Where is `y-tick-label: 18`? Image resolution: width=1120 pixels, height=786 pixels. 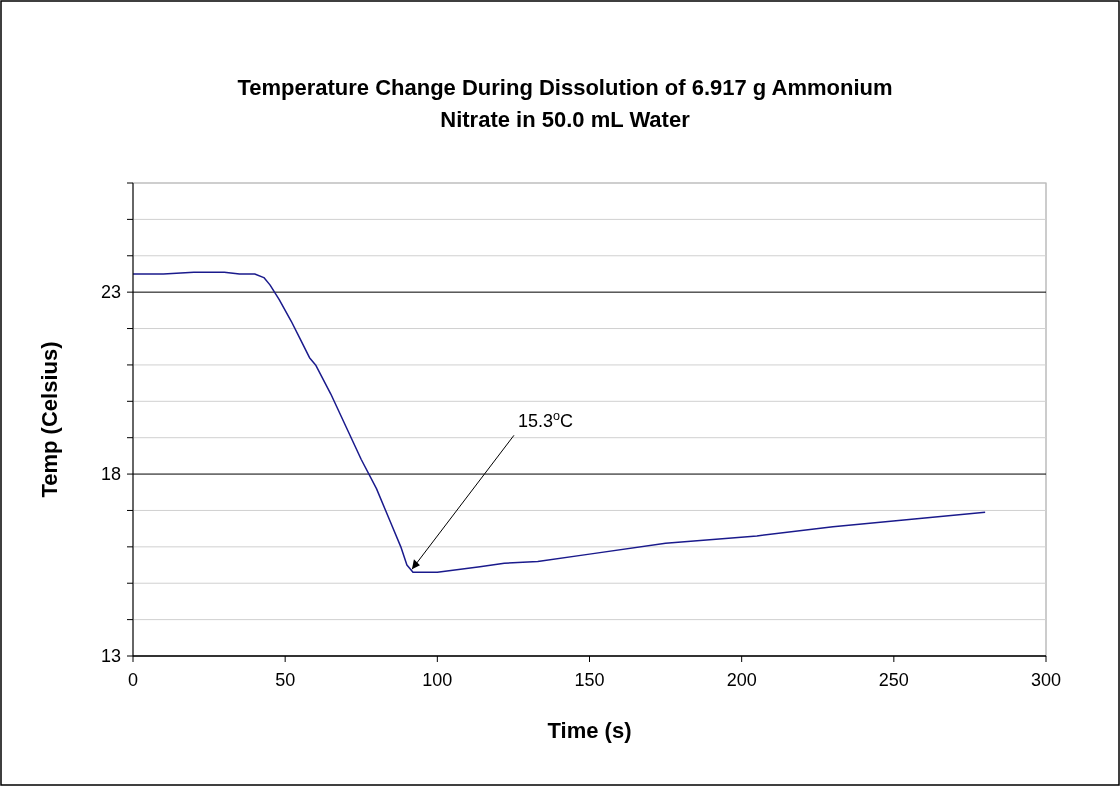
y-tick-label: 18 is located at coordinates (110, 474).